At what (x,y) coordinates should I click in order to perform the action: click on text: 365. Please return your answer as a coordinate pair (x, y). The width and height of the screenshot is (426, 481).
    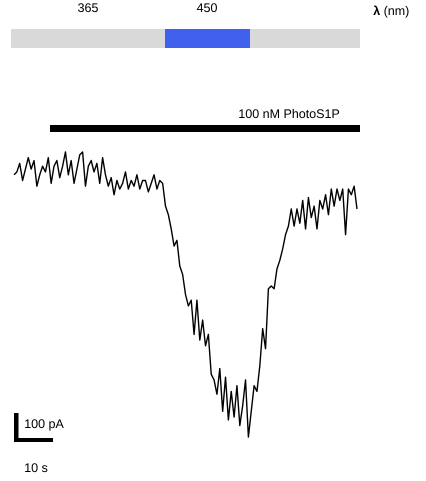
    Looking at the image, I should click on (88, 7).